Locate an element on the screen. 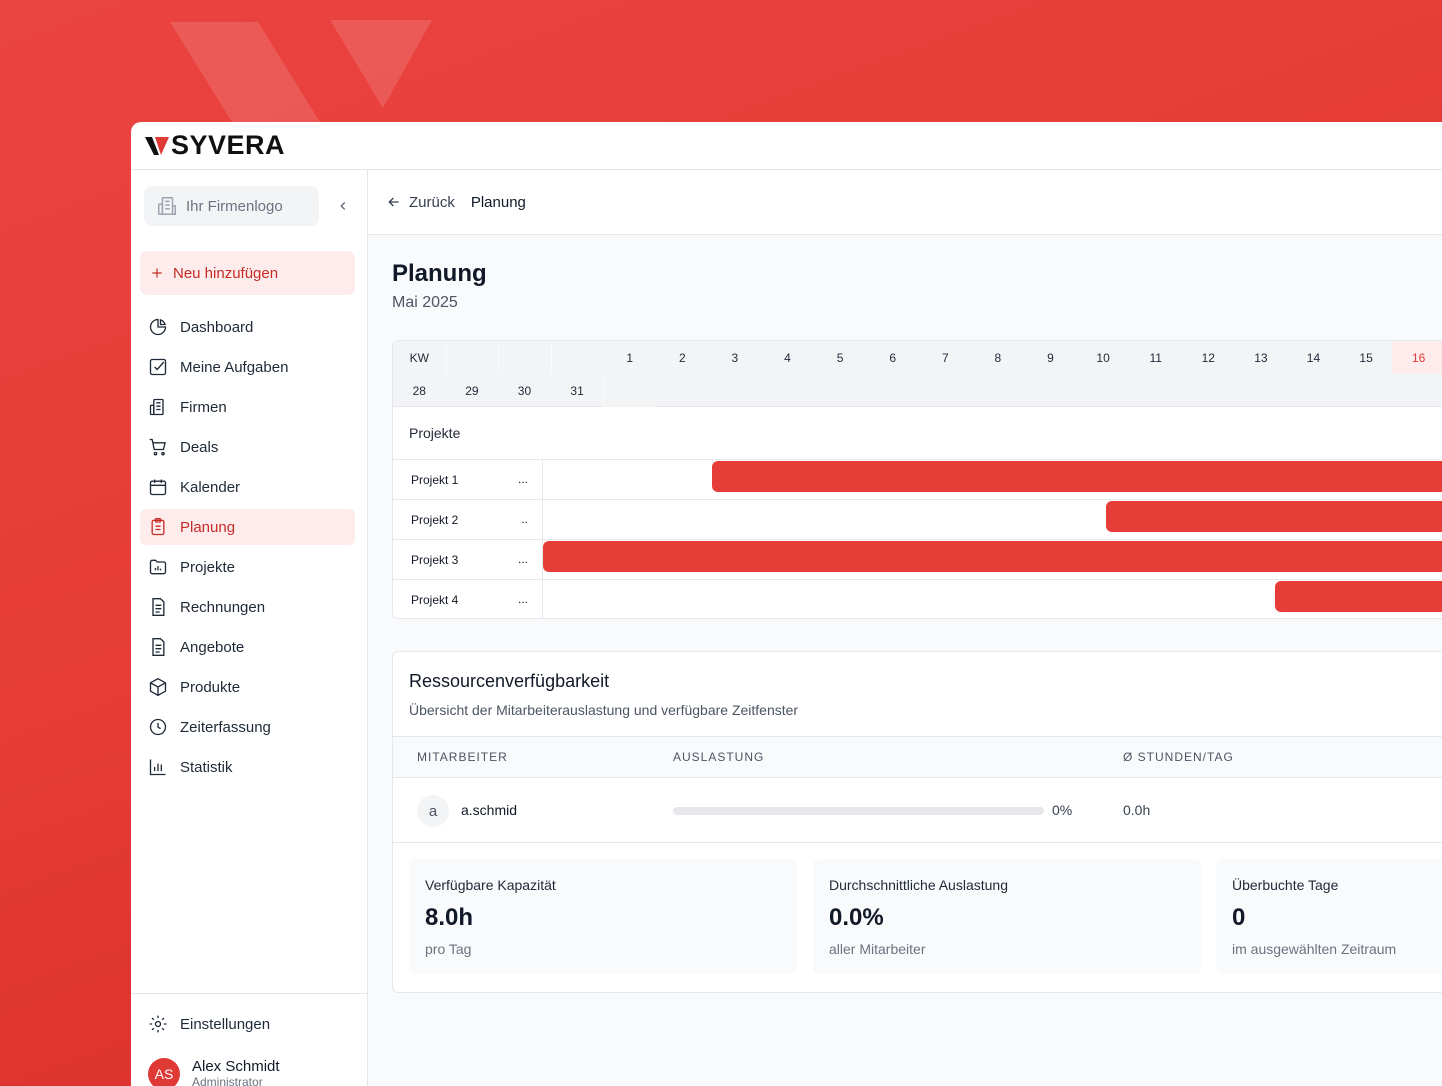  sidebar-item-firmen: Firmen is located at coordinates (247, 407).